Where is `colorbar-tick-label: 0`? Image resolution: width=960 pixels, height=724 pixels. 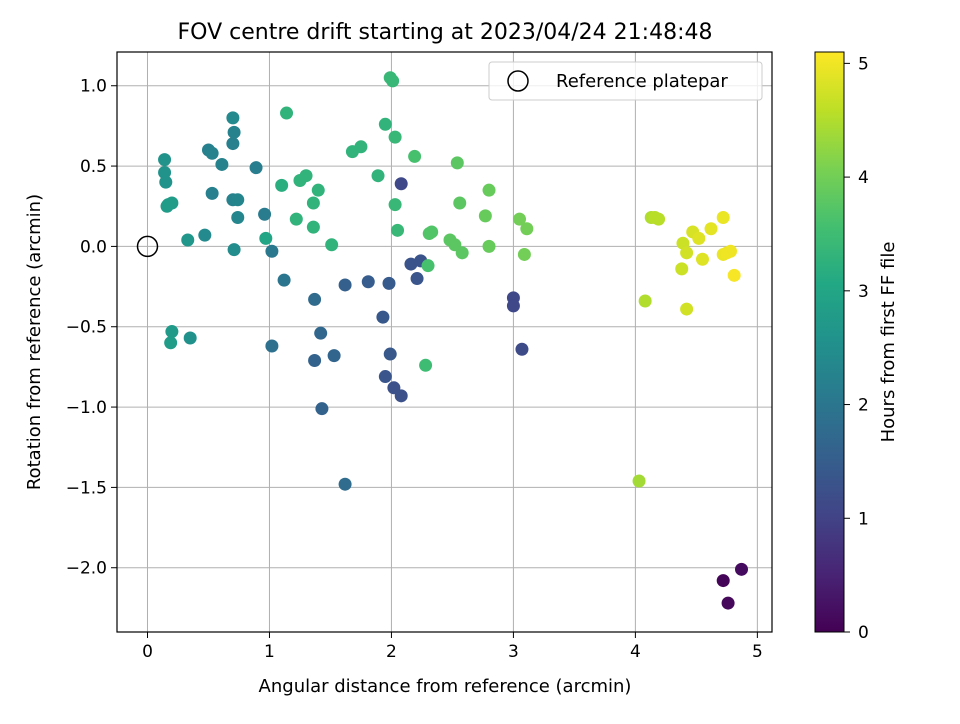 colorbar-tick-label: 0 is located at coordinates (863, 633).